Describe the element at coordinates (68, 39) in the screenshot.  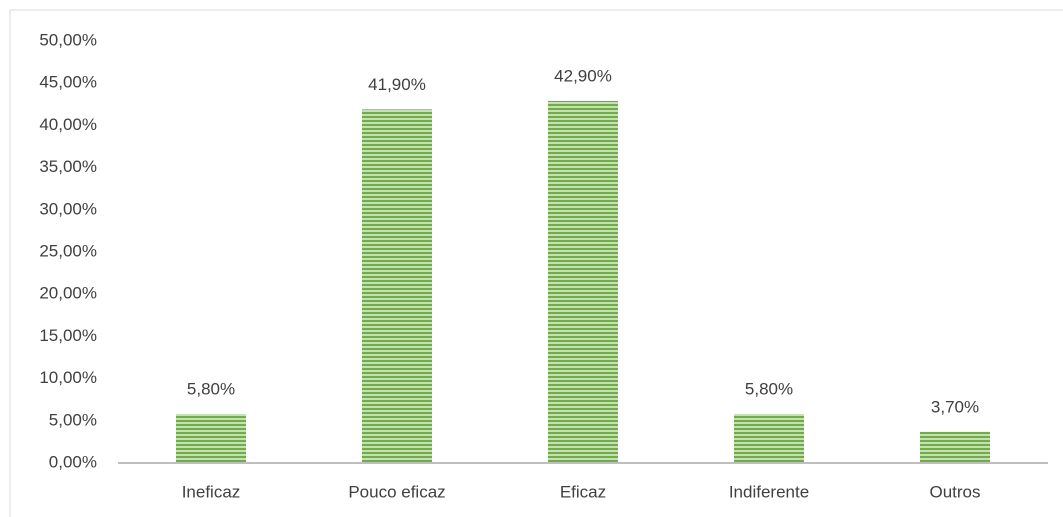
I see `y-tick-label: 50,00%` at that location.